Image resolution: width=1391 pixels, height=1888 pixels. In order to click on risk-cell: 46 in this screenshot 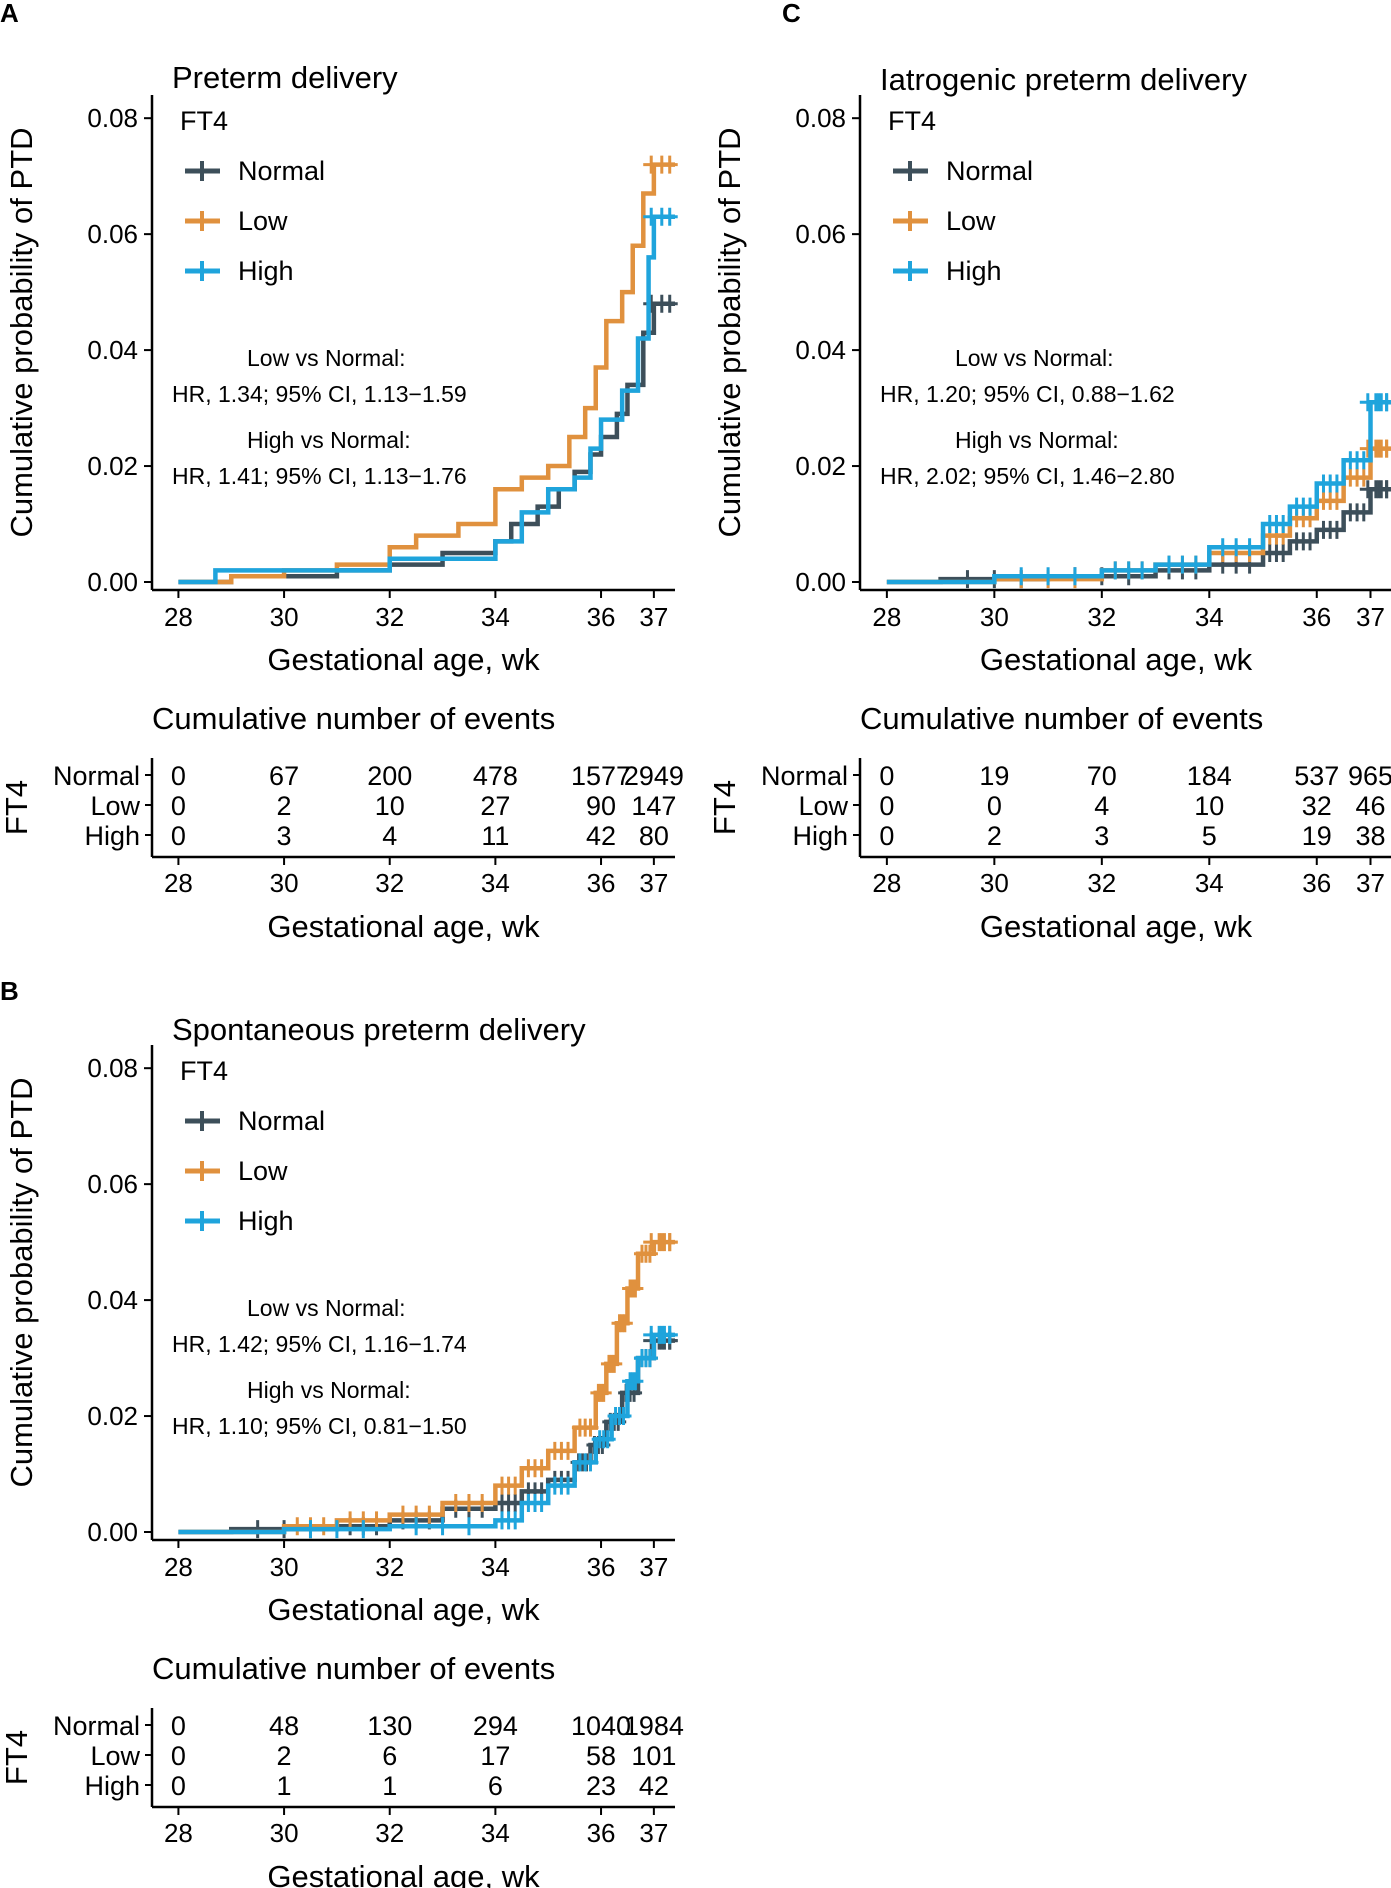, I will do `click(1370, 806)`.